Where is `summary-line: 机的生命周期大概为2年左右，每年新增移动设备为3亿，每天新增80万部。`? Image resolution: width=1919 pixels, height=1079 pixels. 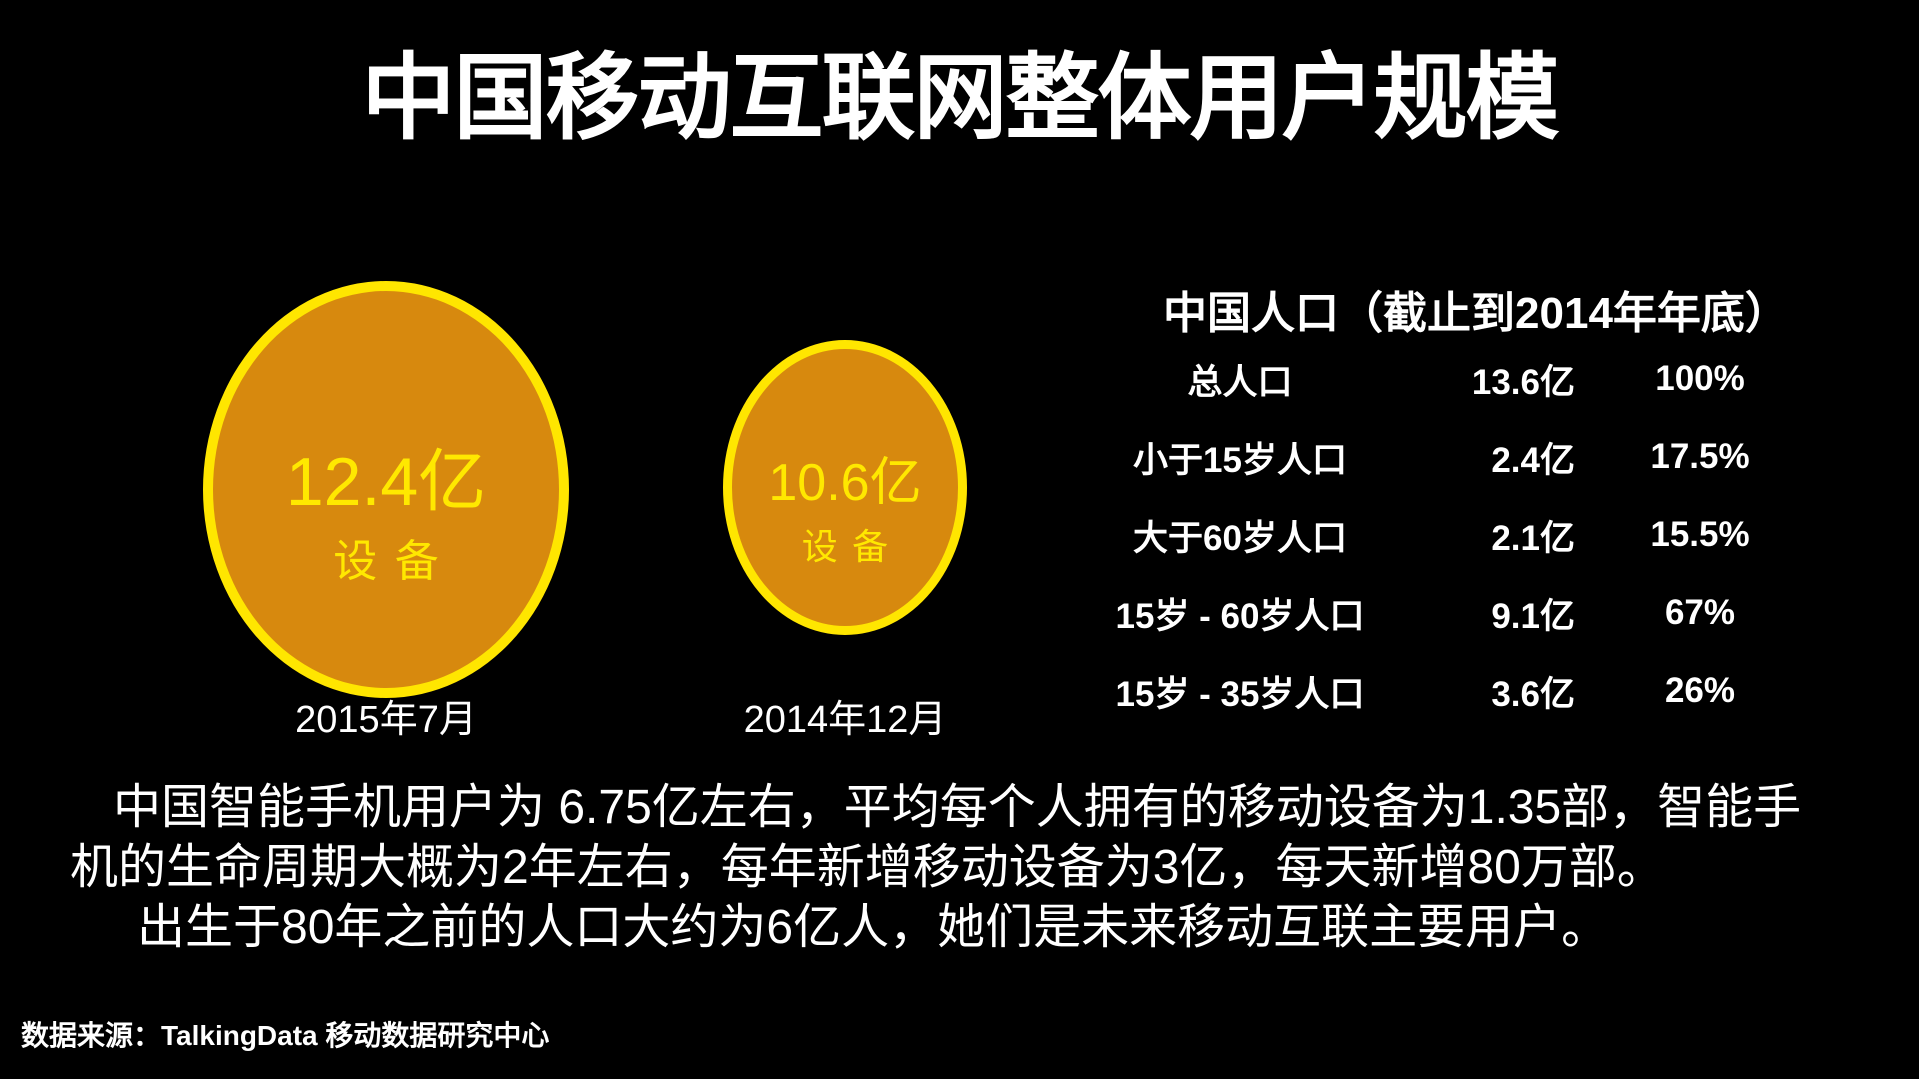 summary-line: 机的生命周期大概为2年左右，每年新增移动设备为3亿，每天新增80万部。 is located at coordinates (867, 867).